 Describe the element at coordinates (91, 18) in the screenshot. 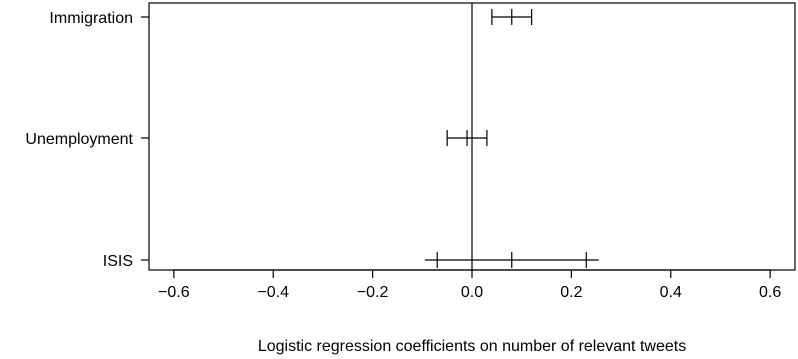

I see `y-tick-label: Immigration` at that location.